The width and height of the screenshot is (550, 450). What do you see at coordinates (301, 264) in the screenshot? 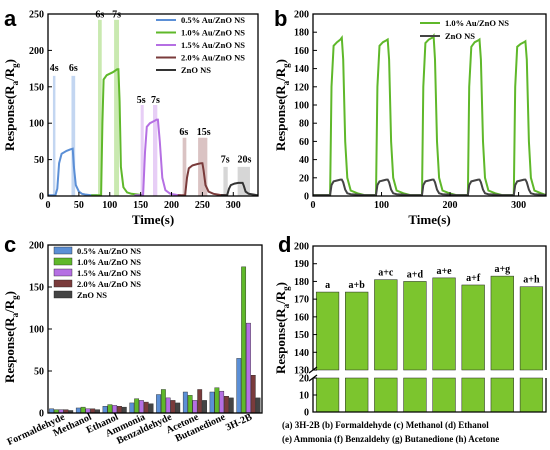
I see `ytick-label-d-upper-6: 190` at bounding box center [301, 264].